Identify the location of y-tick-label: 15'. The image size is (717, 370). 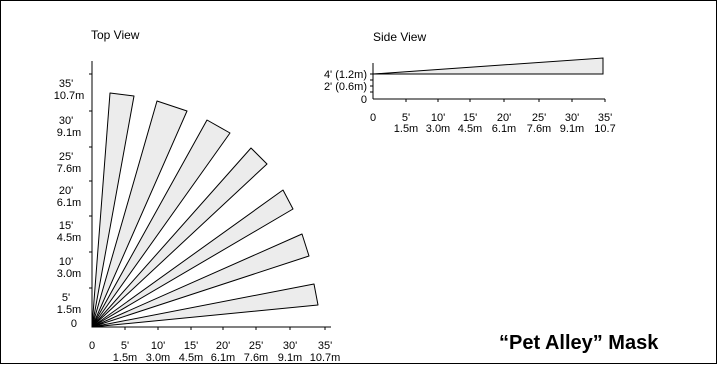
(66, 226).